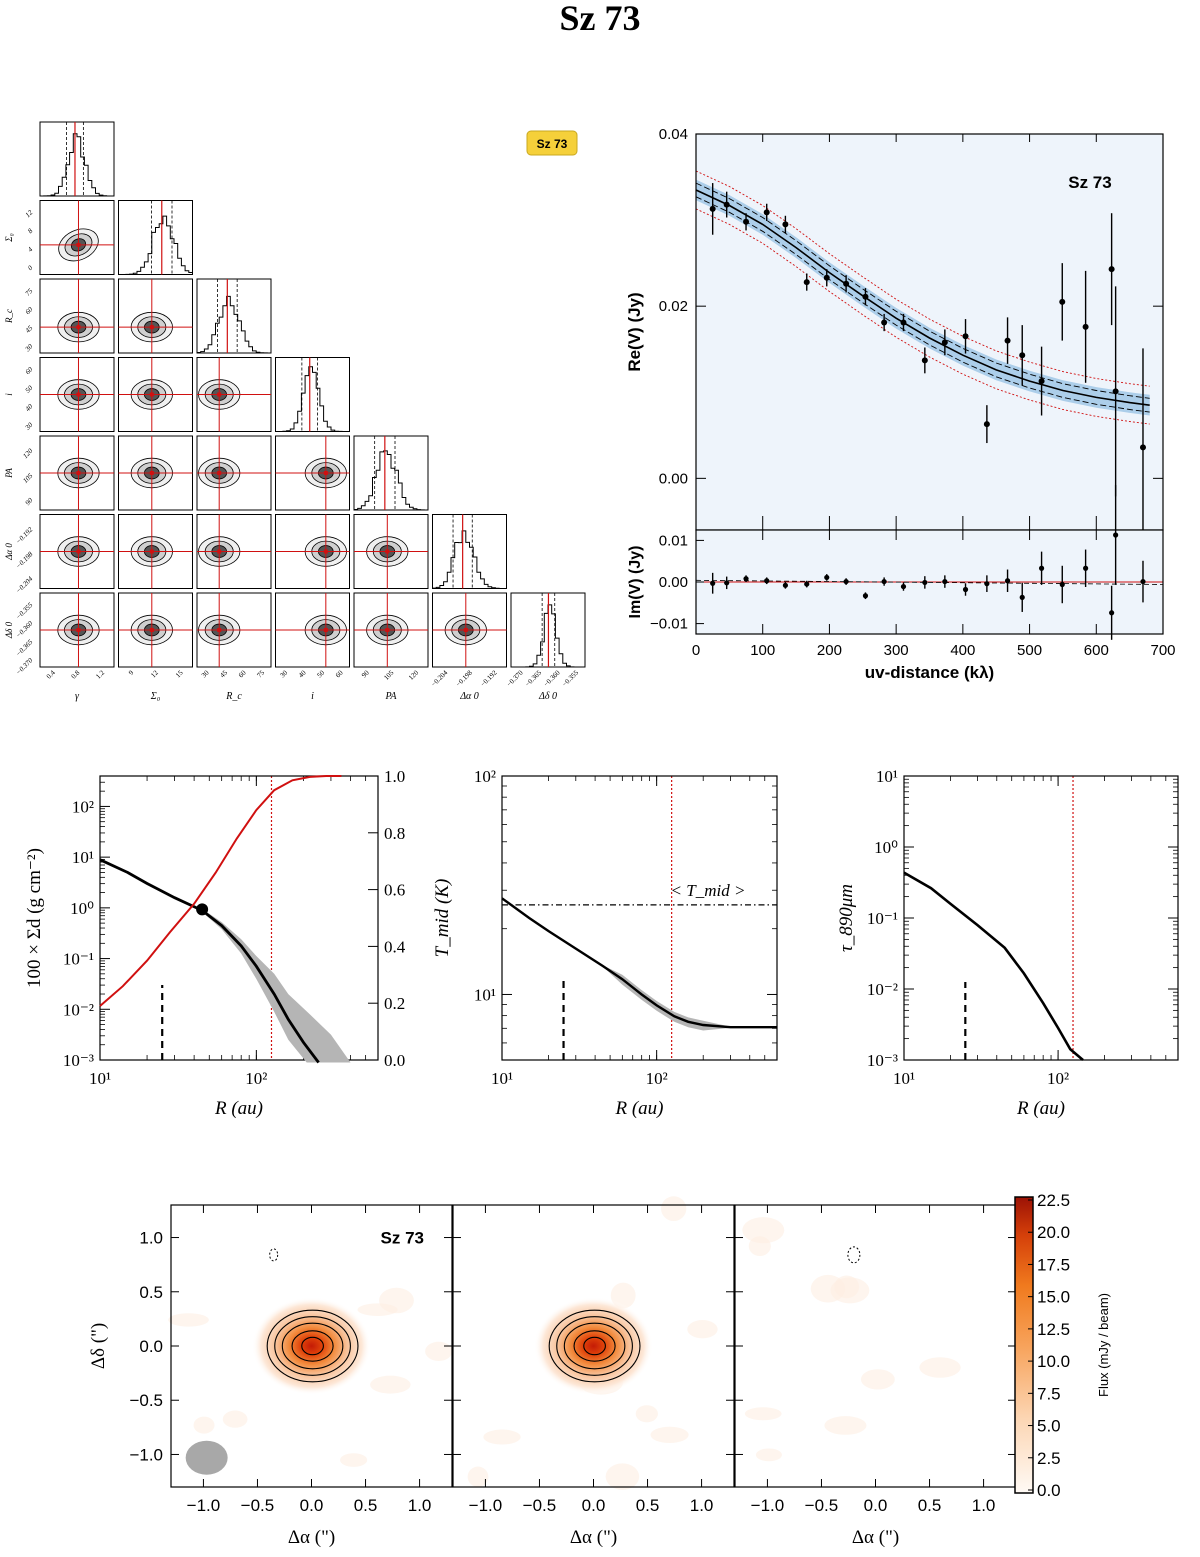  What do you see at coordinates (534, 678) in the screenshot?
I see `corner-x-tick: −0.365` at bounding box center [534, 678].